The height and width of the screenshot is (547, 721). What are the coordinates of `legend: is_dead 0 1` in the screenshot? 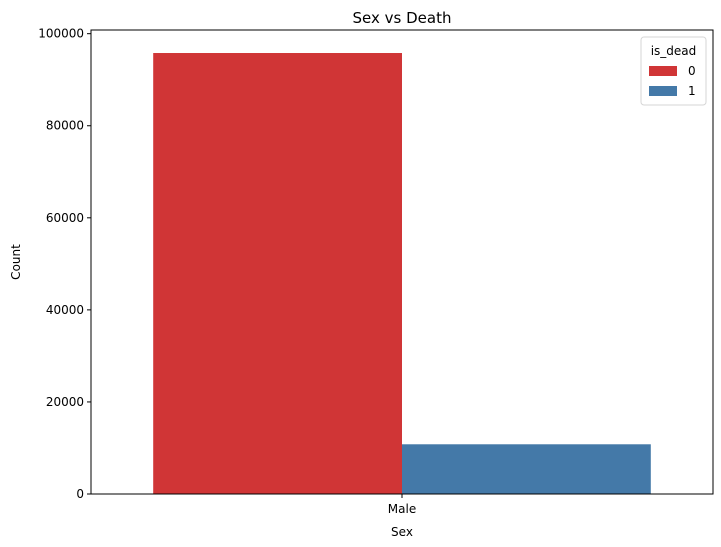 It's located at (673, 71).